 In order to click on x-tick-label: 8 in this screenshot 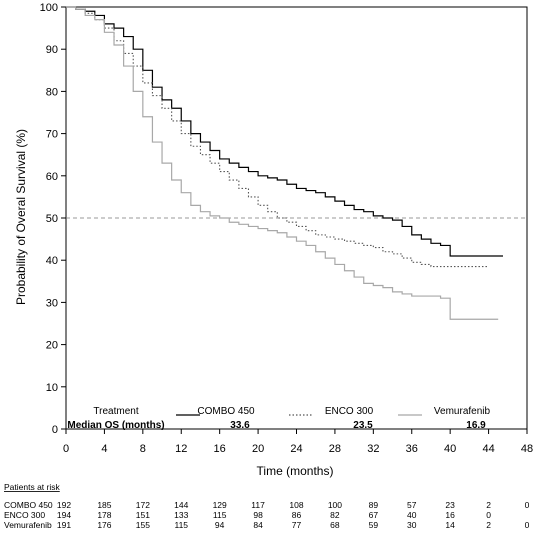, I will do `click(143, 449)`.